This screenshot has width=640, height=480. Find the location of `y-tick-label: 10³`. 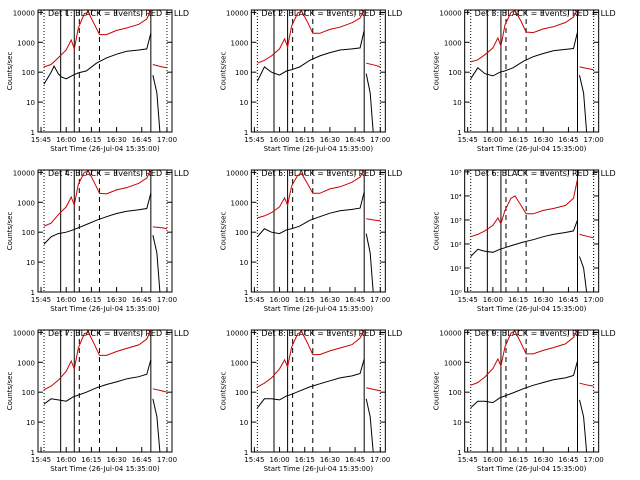

y-tick-label: 10³ is located at coordinates (456, 221).